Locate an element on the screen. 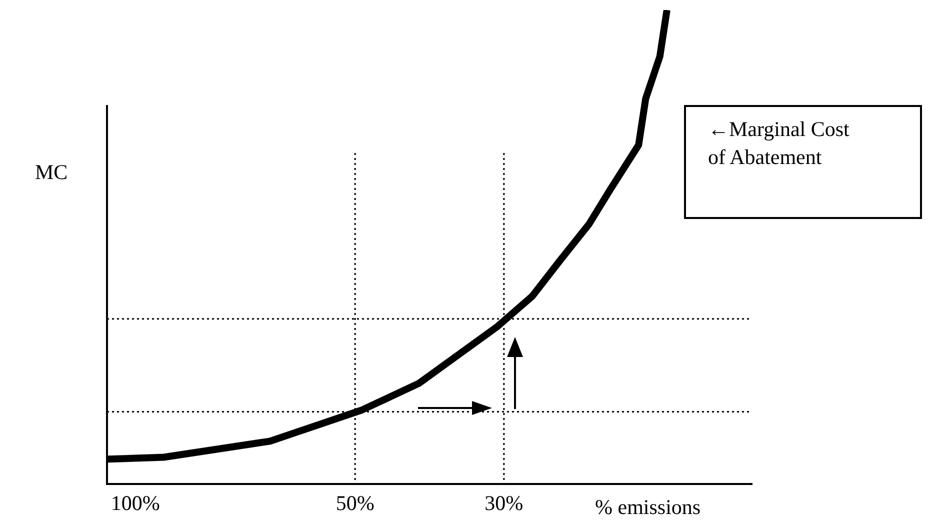  x-axis-title: % emissions is located at coordinates (648, 507).